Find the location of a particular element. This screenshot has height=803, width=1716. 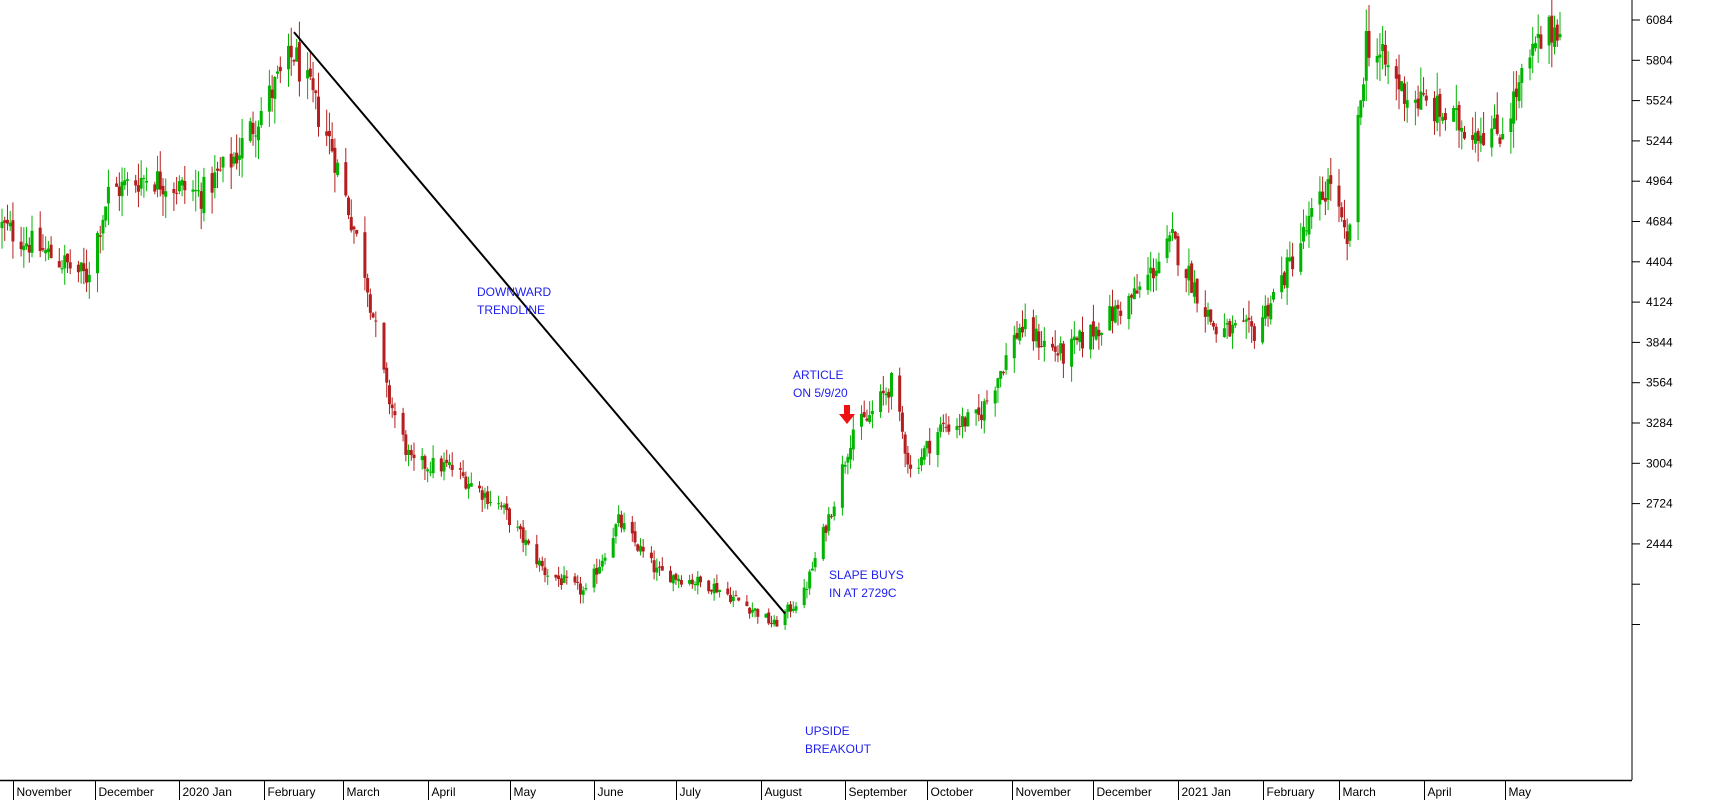

annotation-downward-trendline: DOWNWARD TRENDLINE is located at coordinates (514, 301).